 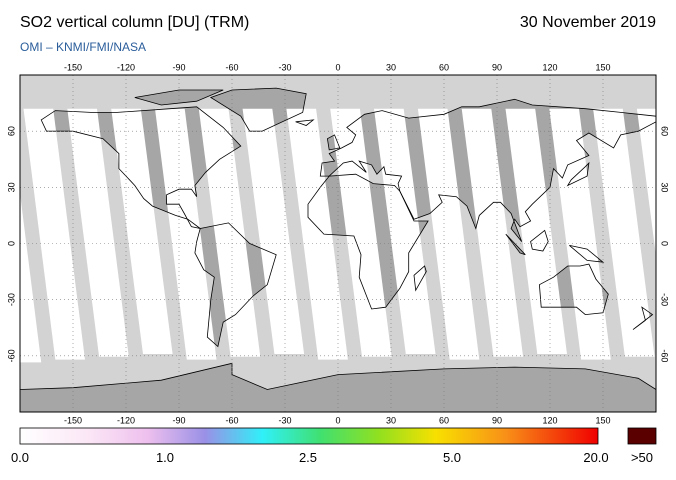 What do you see at coordinates (337, 420) in the screenshot?
I see `lon-tick-label-bottom: 0` at bounding box center [337, 420].